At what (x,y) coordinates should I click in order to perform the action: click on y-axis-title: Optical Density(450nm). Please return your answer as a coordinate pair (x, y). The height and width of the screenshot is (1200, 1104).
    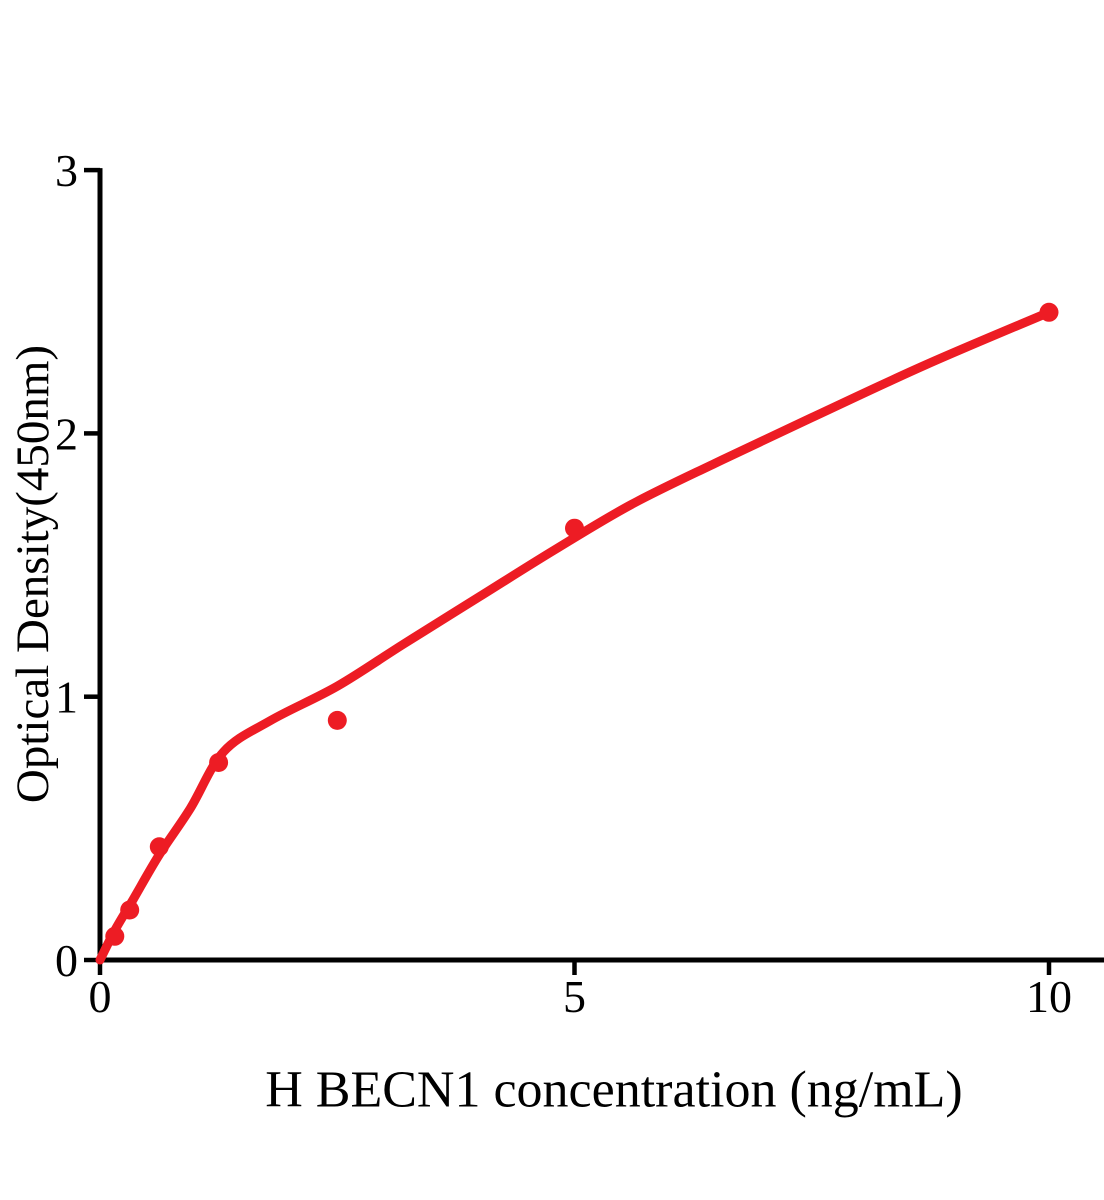
    Looking at the image, I should click on (33, 574).